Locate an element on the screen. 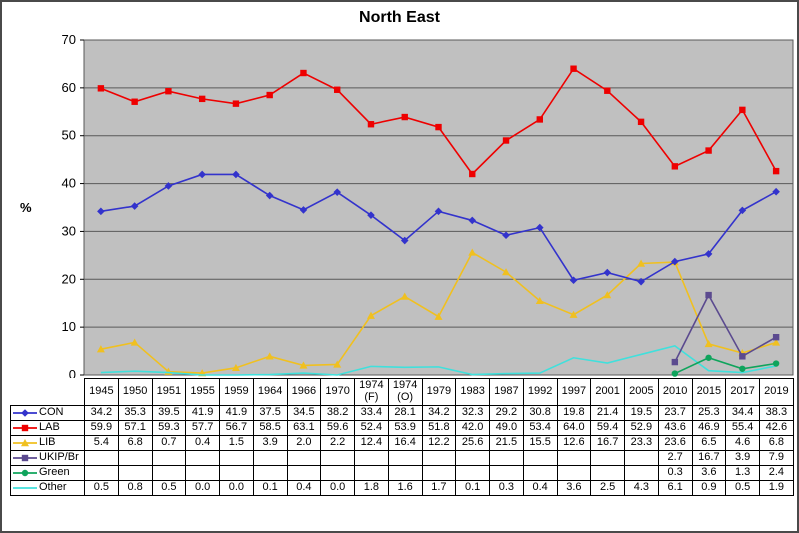 This screenshot has height=533, width=799. value-cell: 0.1 is located at coordinates (270, 488).